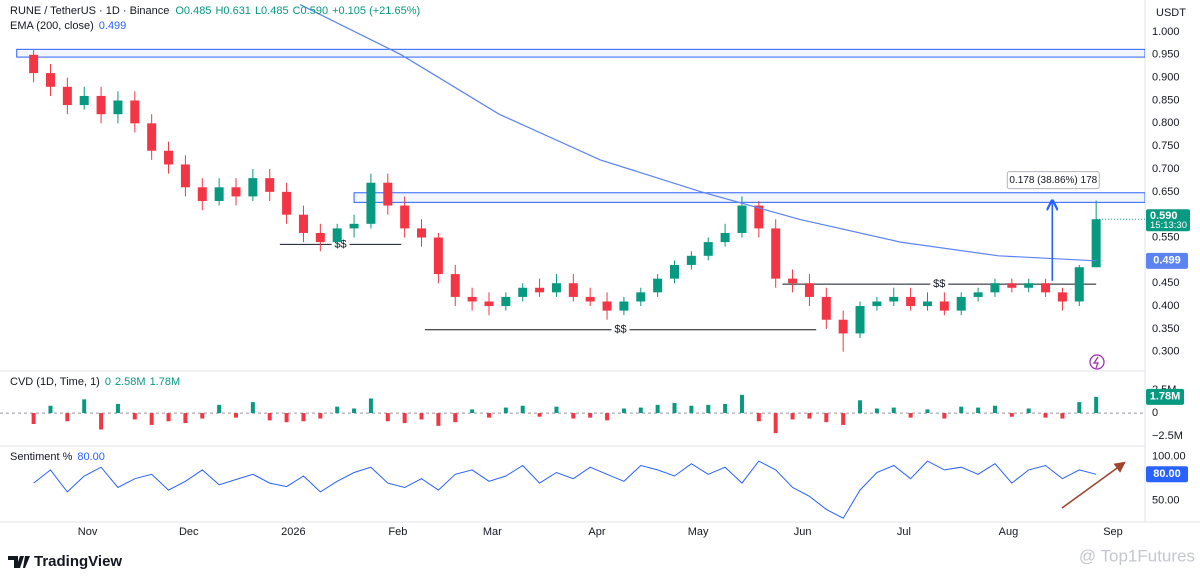 This screenshot has height=582, width=1200. What do you see at coordinates (596, 532) in the screenshot?
I see `x-tick-label: Apr` at bounding box center [596, 532].